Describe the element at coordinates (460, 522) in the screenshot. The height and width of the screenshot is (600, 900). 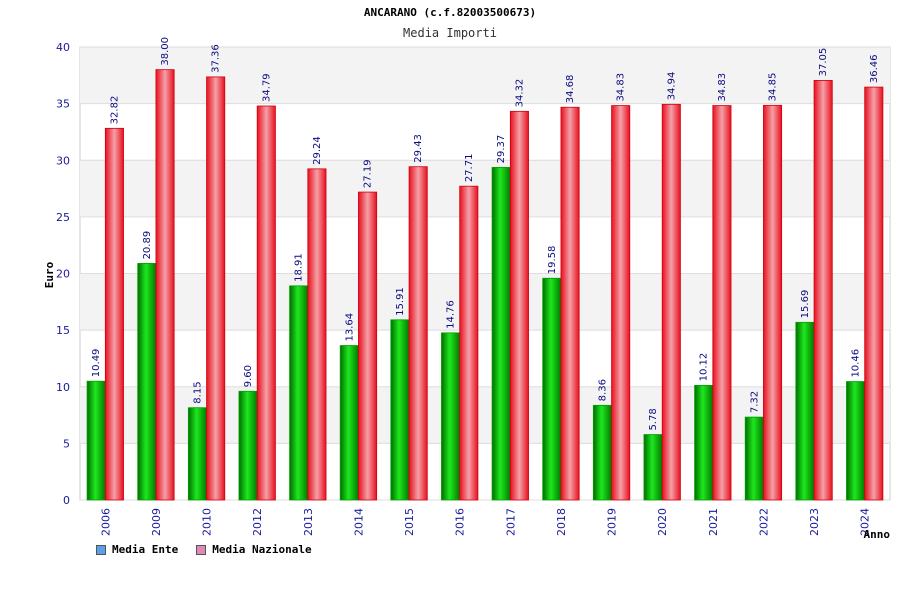
I see `x-tick-label: 2016` at that location.